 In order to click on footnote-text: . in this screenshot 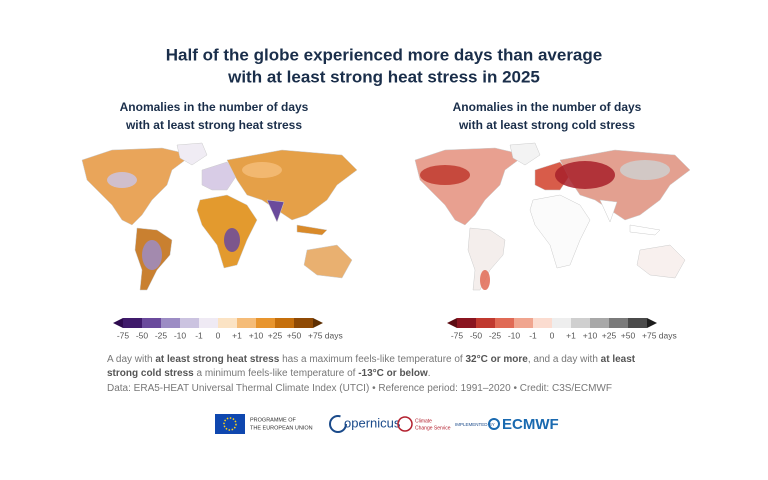, I will do `click(429, 373)`.